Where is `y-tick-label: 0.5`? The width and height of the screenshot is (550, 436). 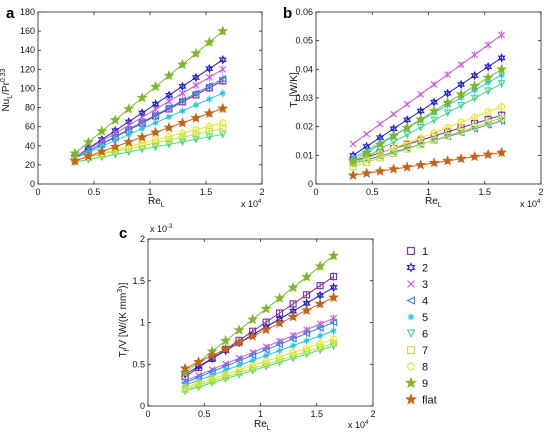
y-tick-label: 0.5 is located at coordinates (138, 364).